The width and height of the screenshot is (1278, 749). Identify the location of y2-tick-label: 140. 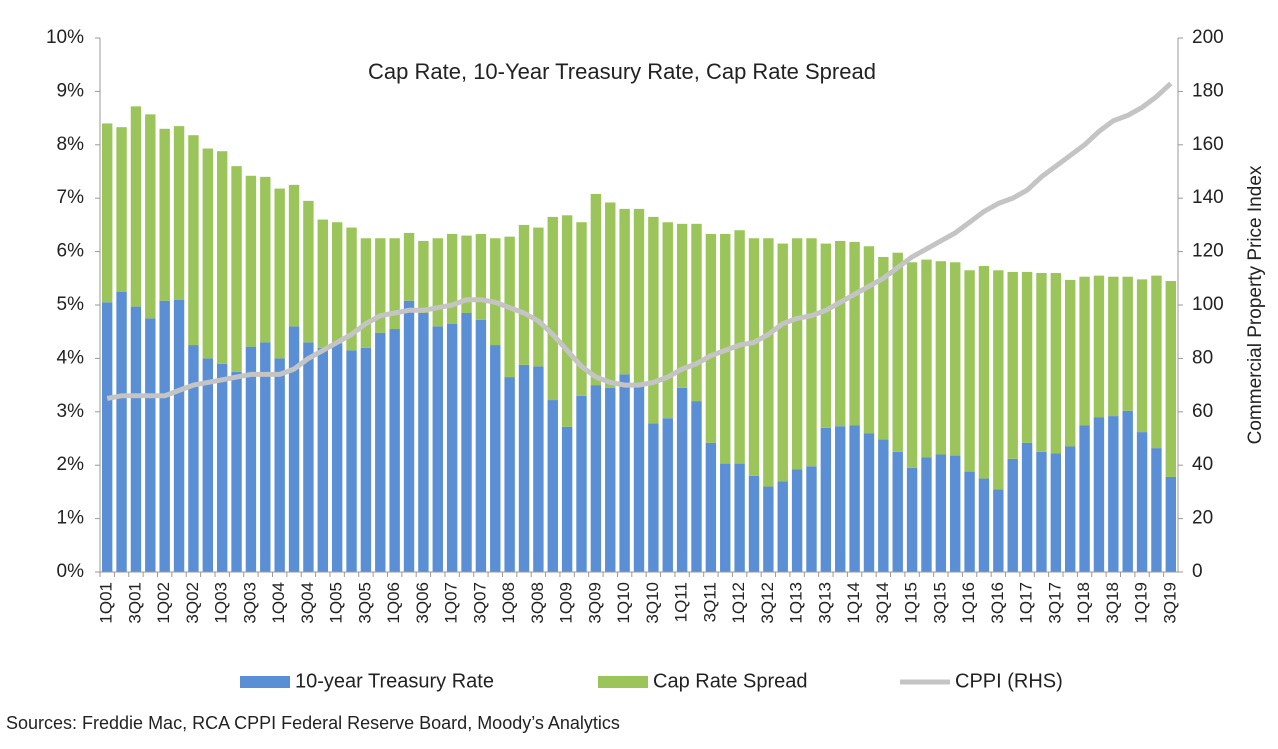
(1208, 197).